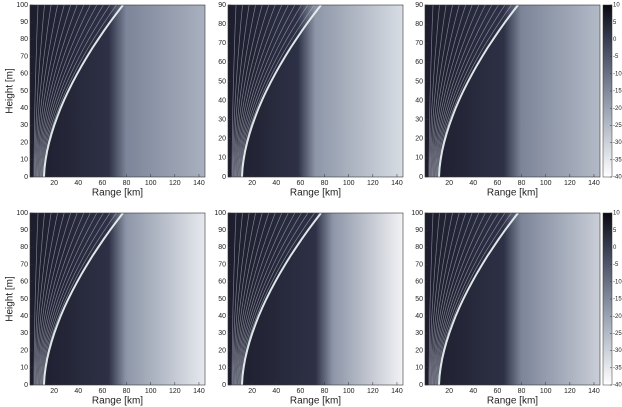 The width and height of the screenshot is (622, 407). Describe the element at coordinates (127, 391) in the screenshot. I see `x-tick-label: 80` at that location.